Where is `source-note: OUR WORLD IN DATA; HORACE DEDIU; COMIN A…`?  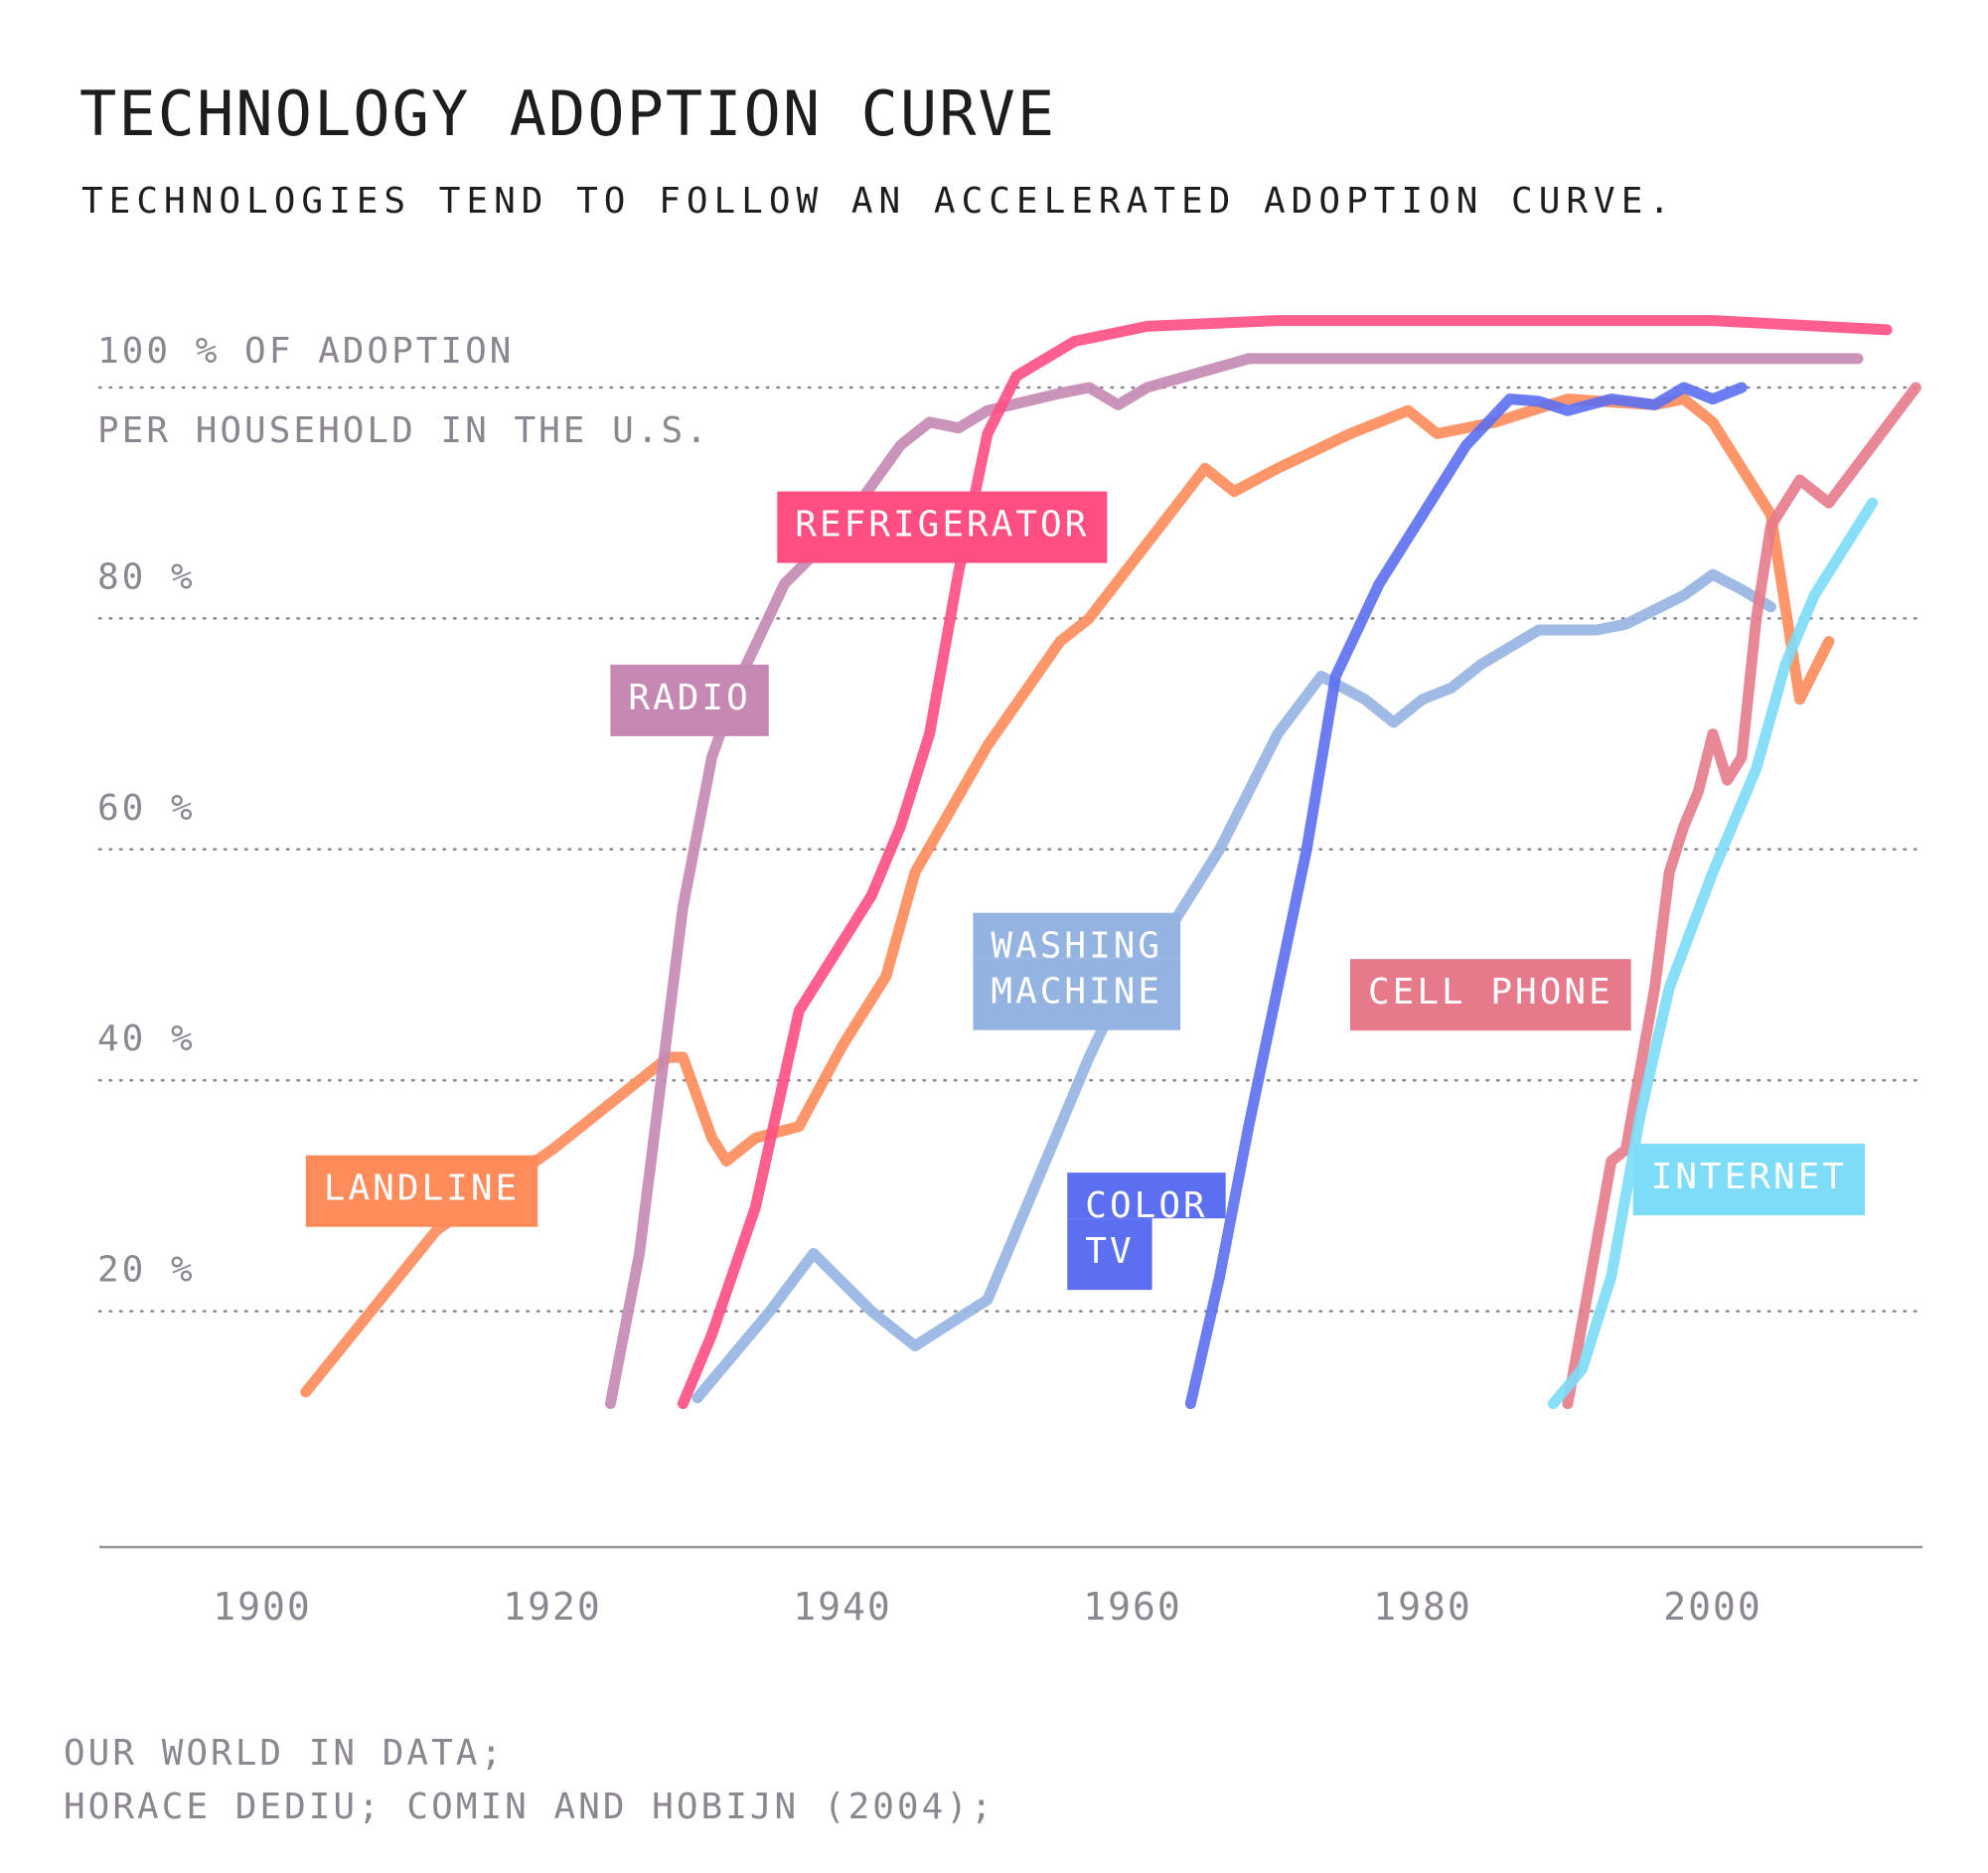 source-note: OUR WORLD IN DATA; HORACE DEDIU; COMIN A… is located at coordinates (529, 1780).